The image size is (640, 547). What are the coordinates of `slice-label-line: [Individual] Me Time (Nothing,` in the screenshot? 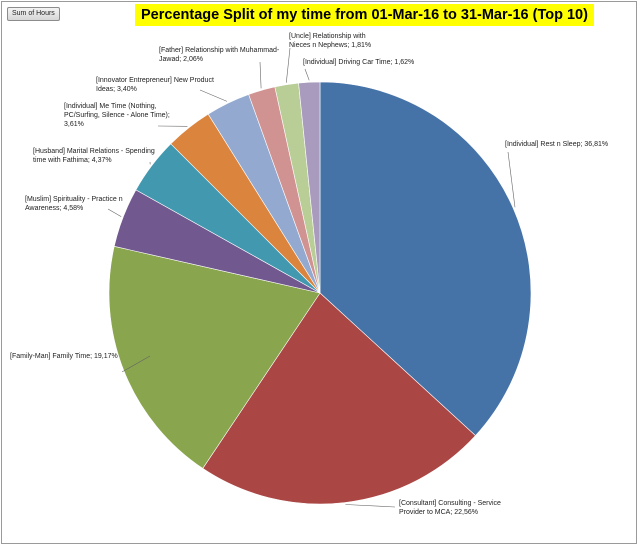 It's located at (110, 106).